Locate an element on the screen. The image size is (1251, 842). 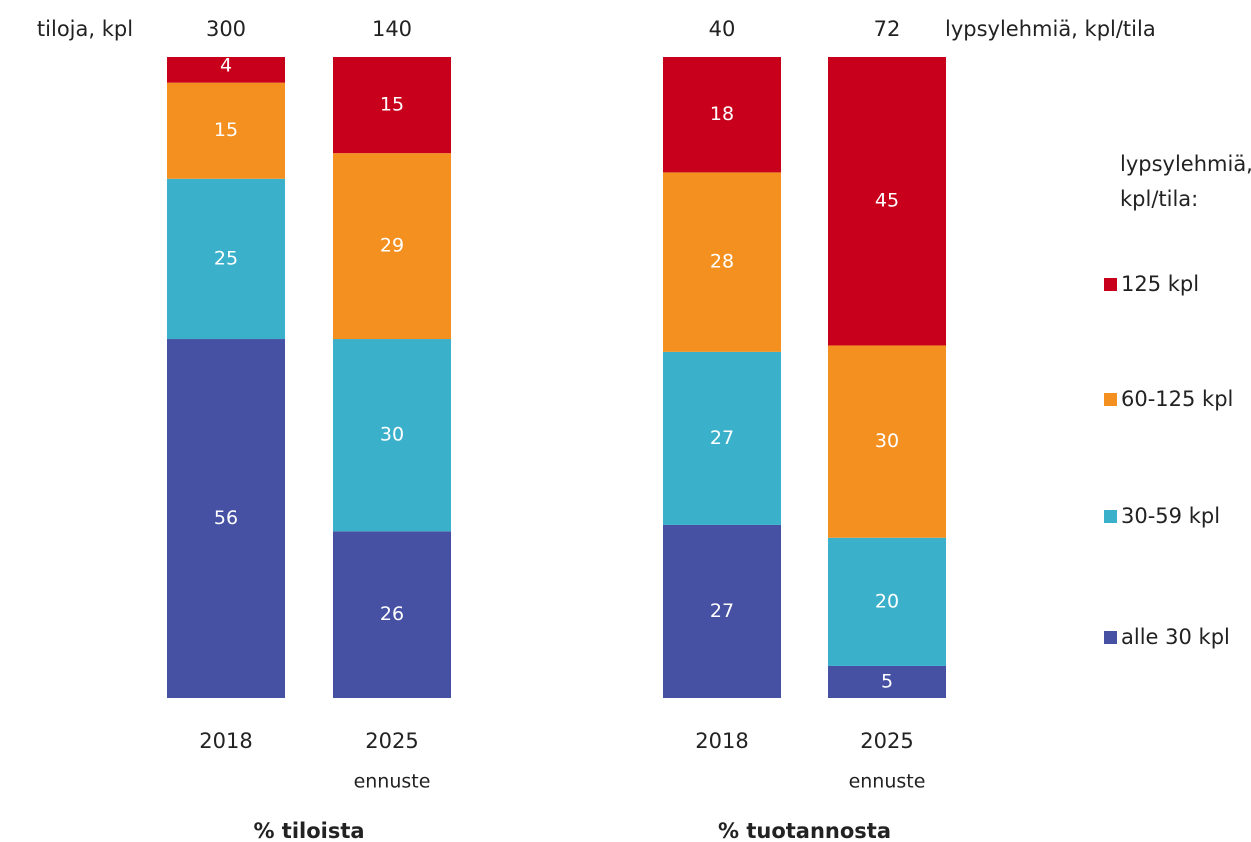
legend-label: alle 30 kpl is located at coordinates (1175, 637).